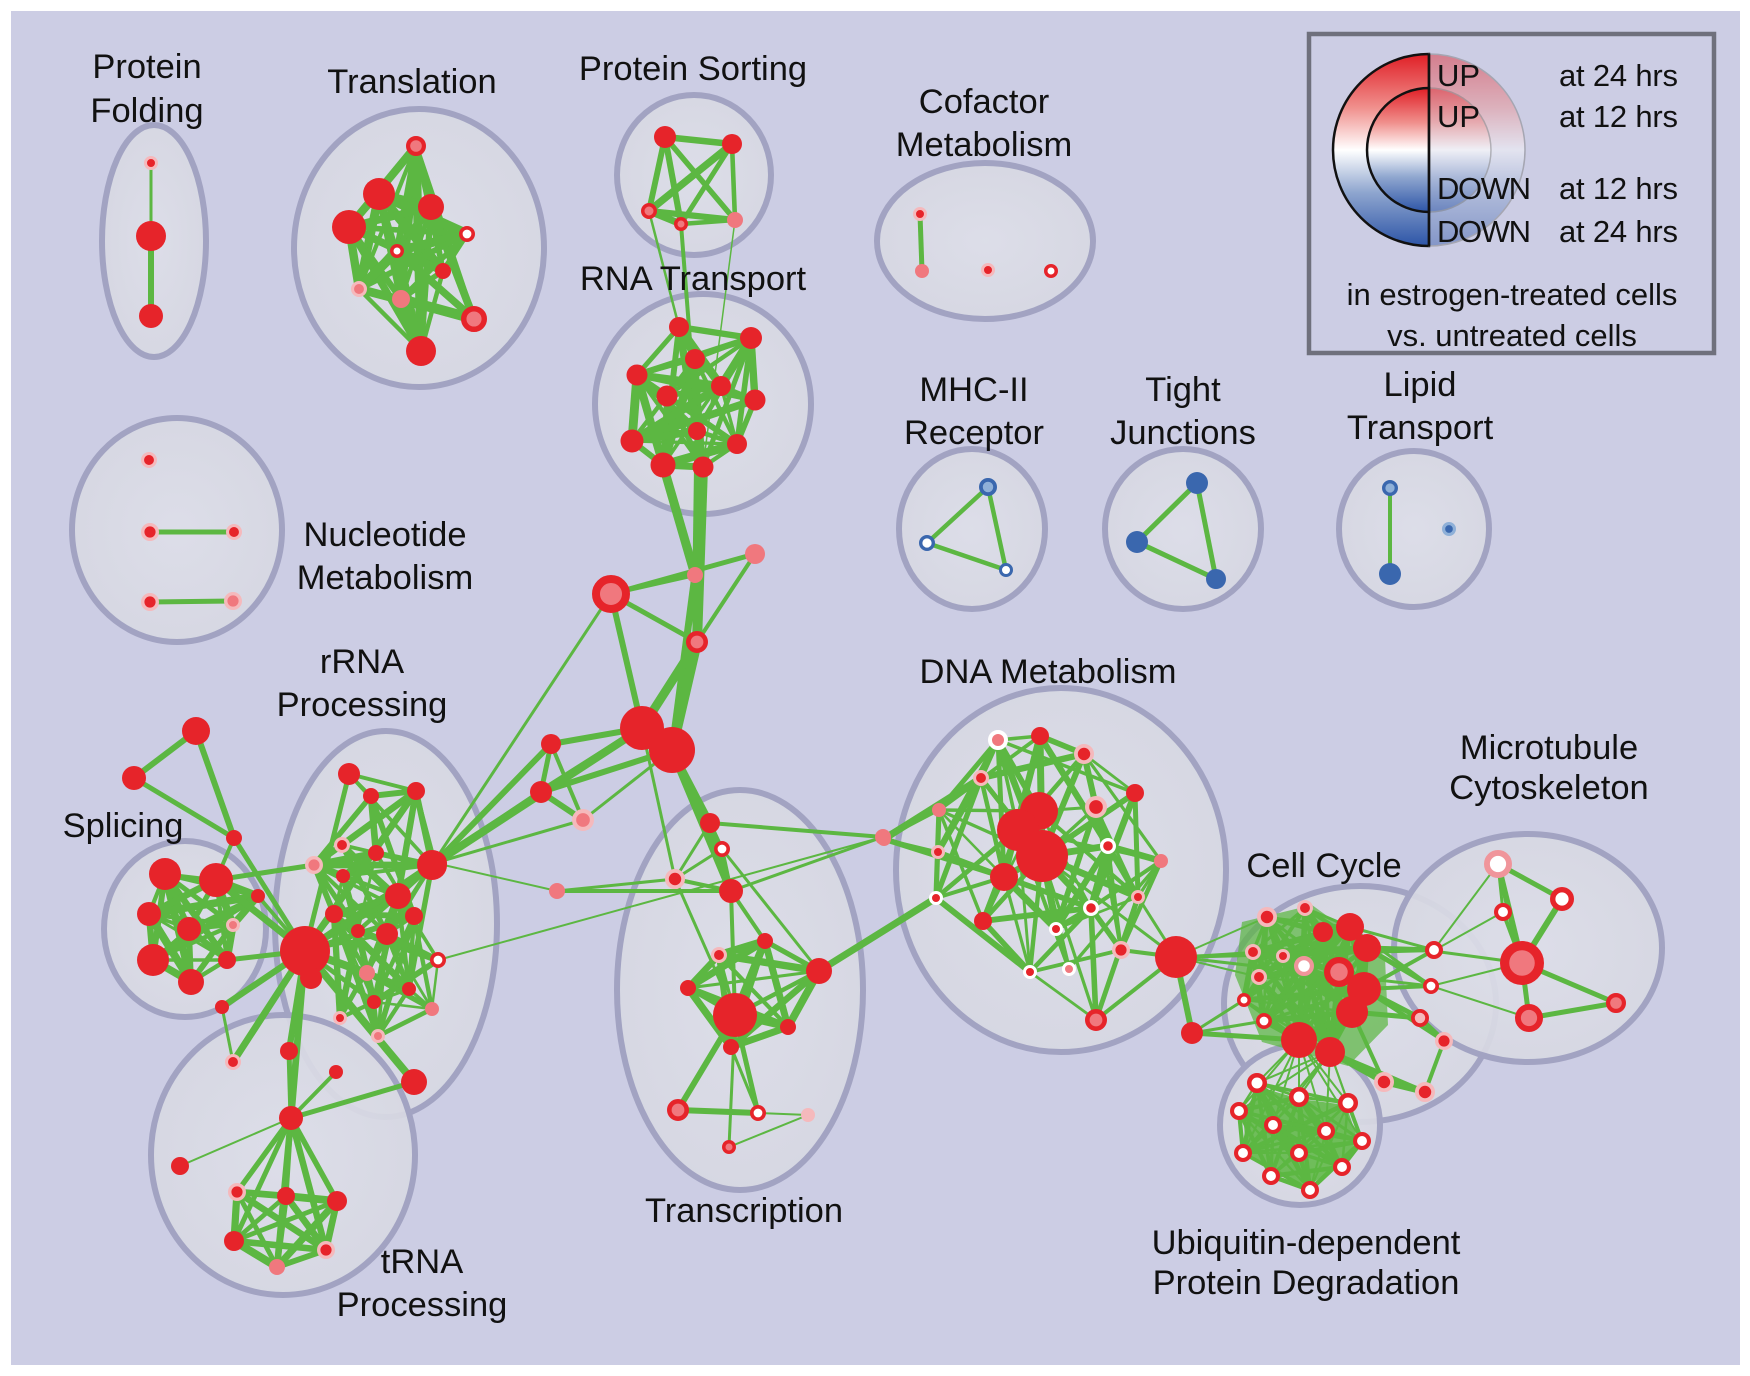 The image size is (1750, 1376). Describe the element at coordinates (384, 535) in the screenshot. I see `svg-text: Nucleotide` at that location.